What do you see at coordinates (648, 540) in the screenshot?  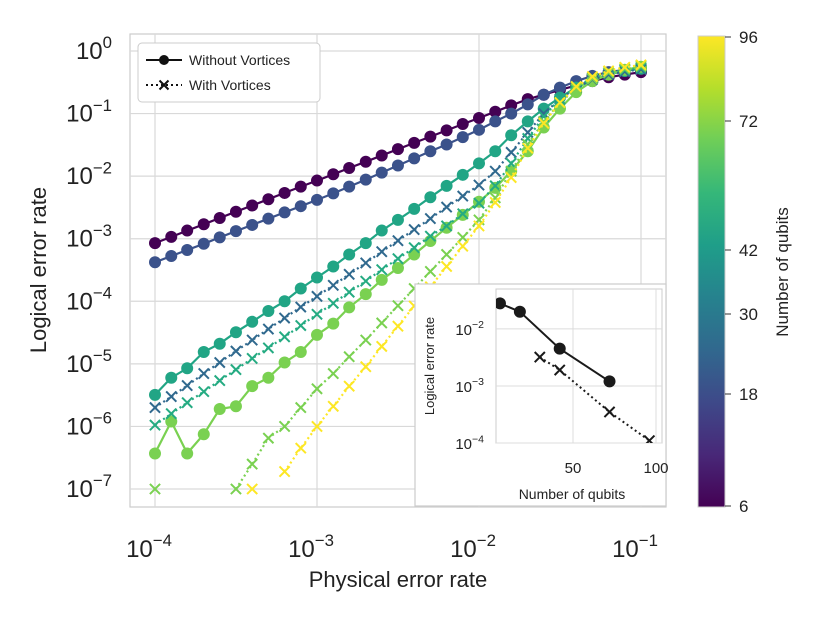 I see `main-x-tick-label-exponent: −1` at bounding box center [648, 540].